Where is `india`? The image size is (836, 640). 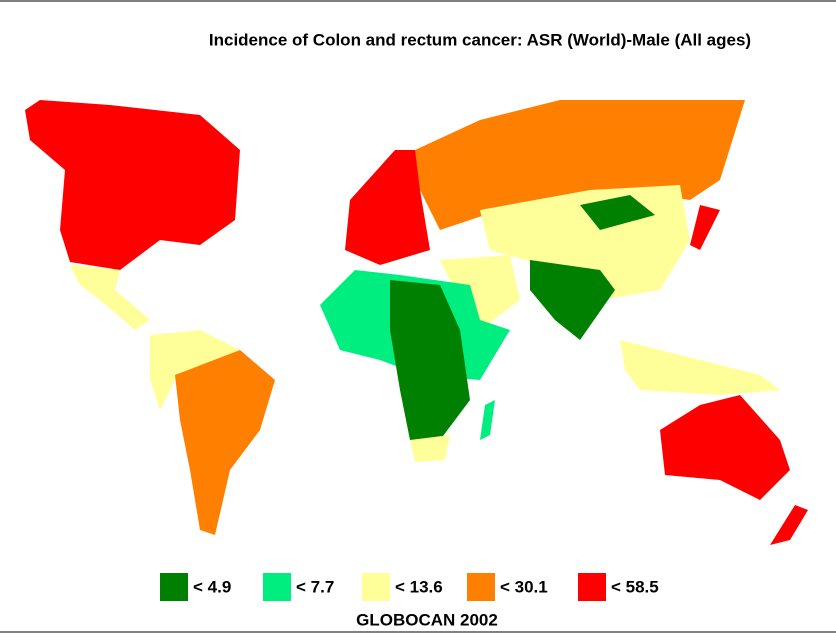 india is located at coordinates (572, 300).